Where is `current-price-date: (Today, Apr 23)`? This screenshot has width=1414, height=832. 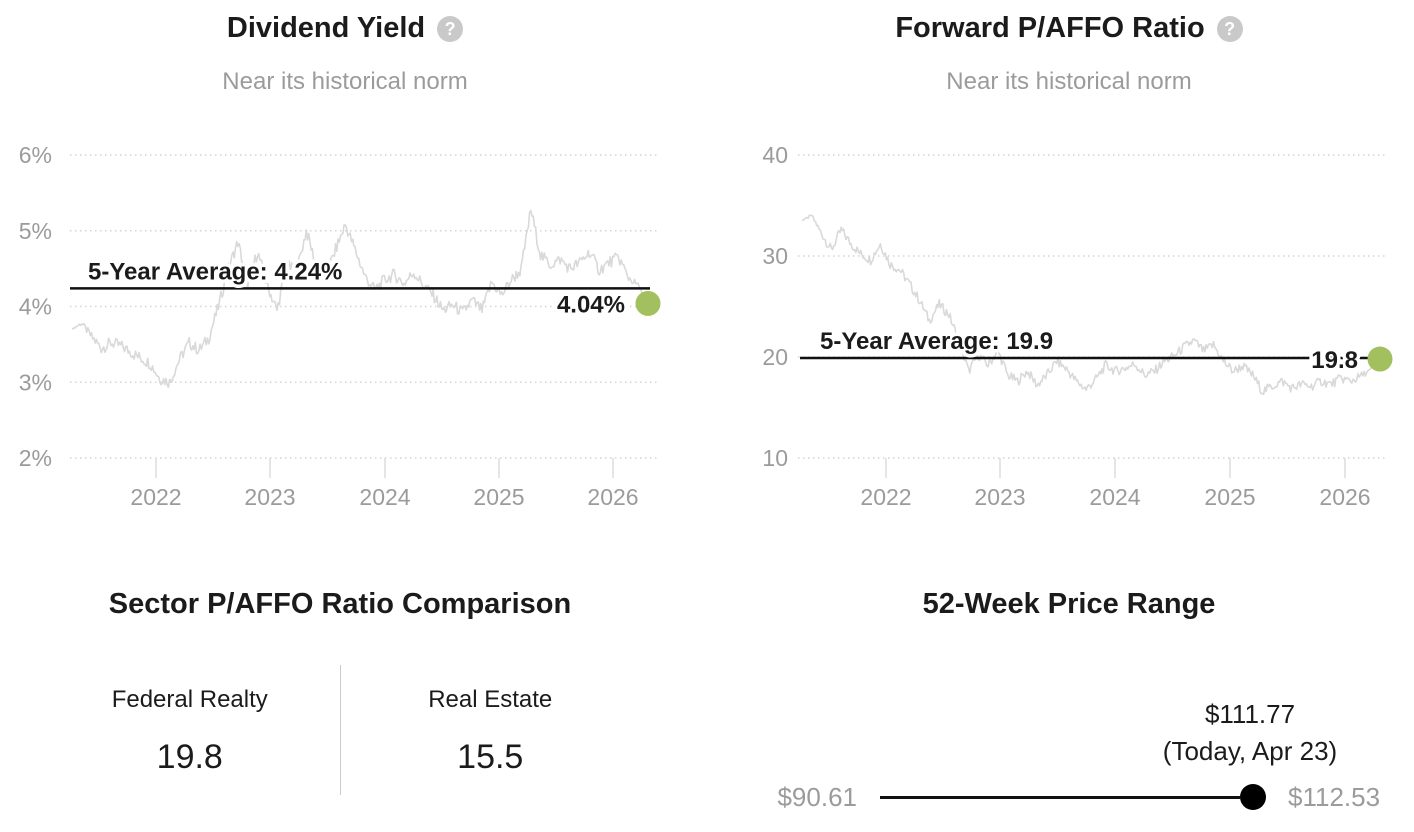 current-price-date: (Today, Apr 23) is located at coordinates (1250, 751).